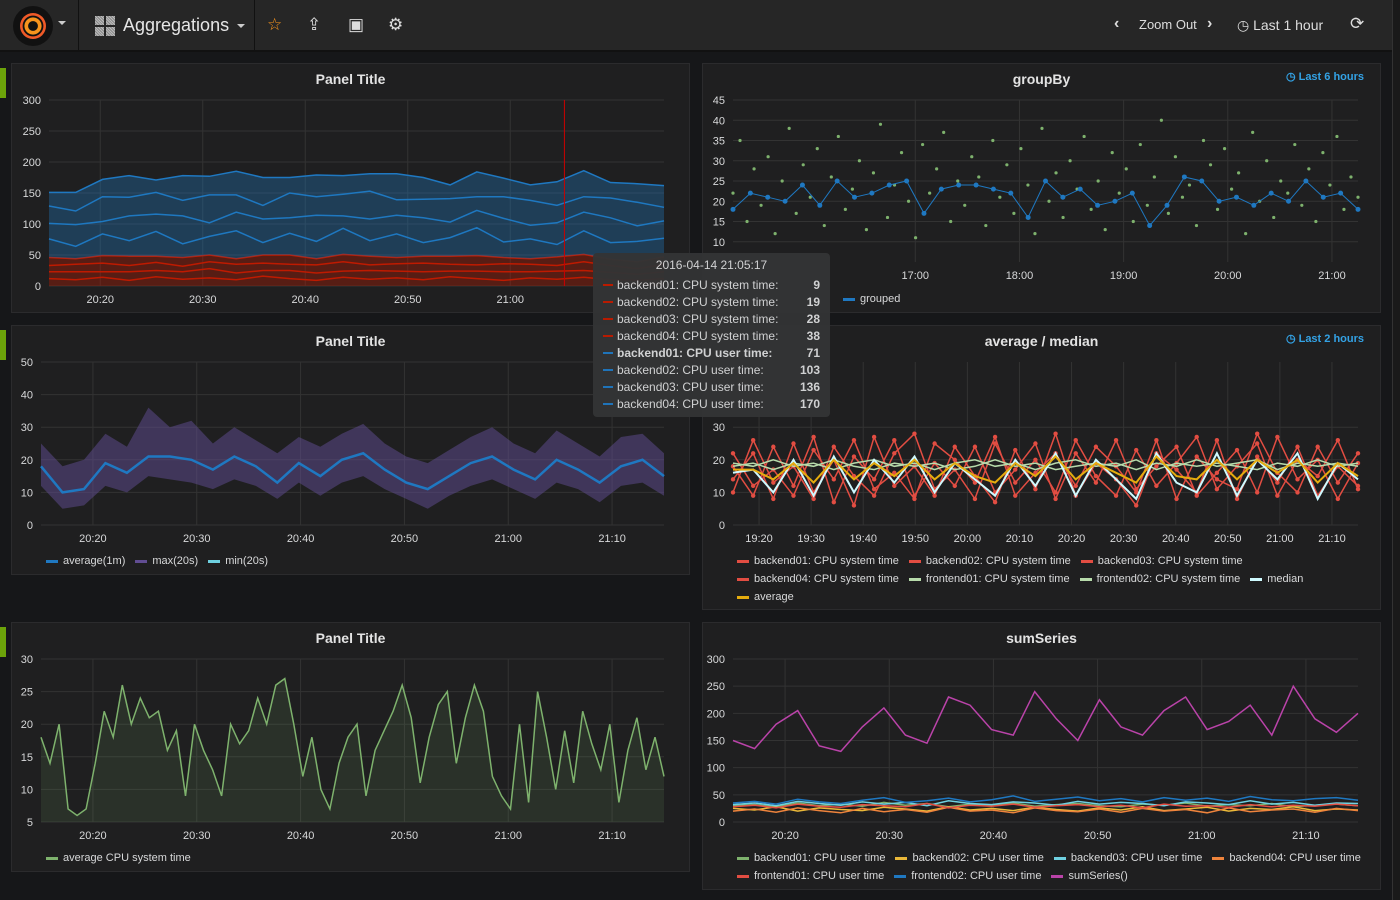 This screenshot has height=900, width=1400. Describe the element at coordinates (314, 24) in the screenshot. I see `share-icon: ⇪` at that location.